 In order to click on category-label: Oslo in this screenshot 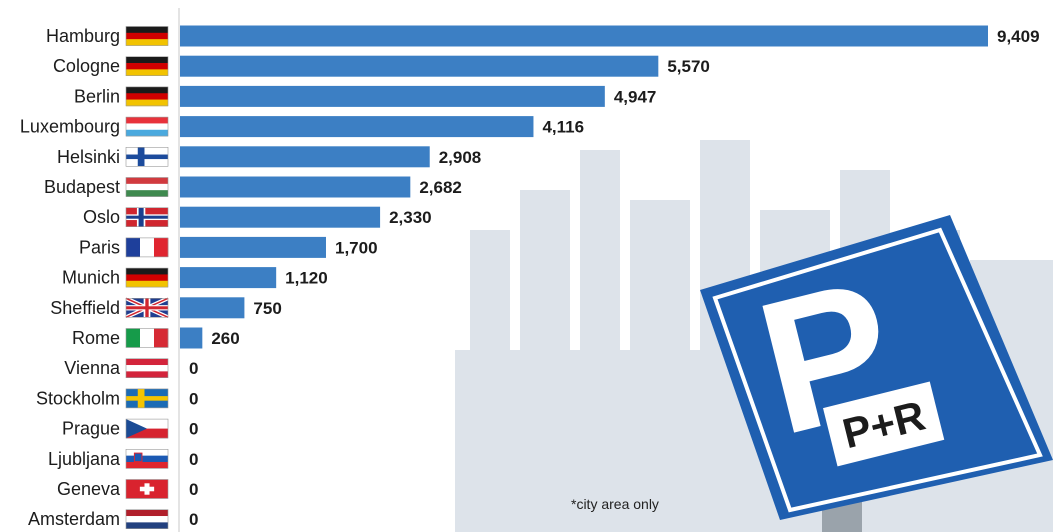, I will do `click(101, 217)`.